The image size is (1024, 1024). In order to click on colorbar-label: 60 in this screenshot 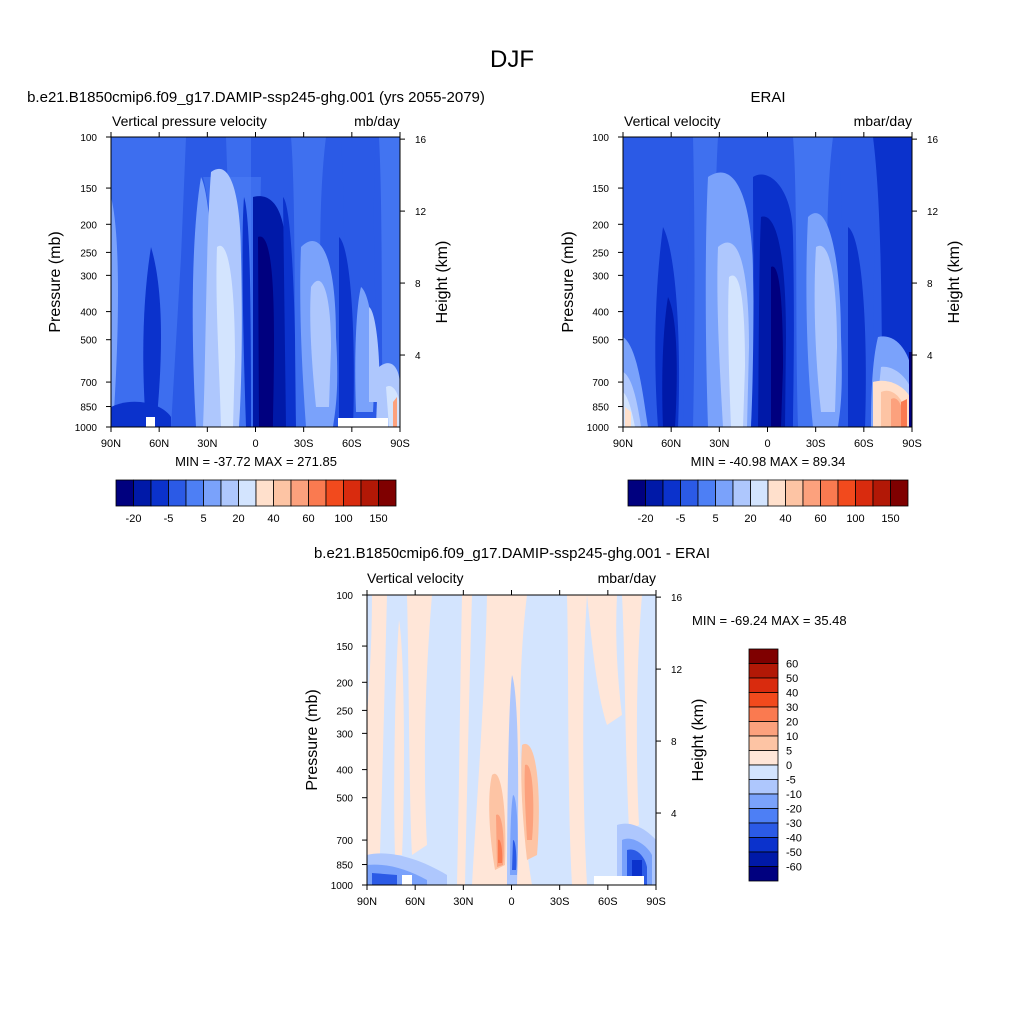, I will do `click(308, 519)`.